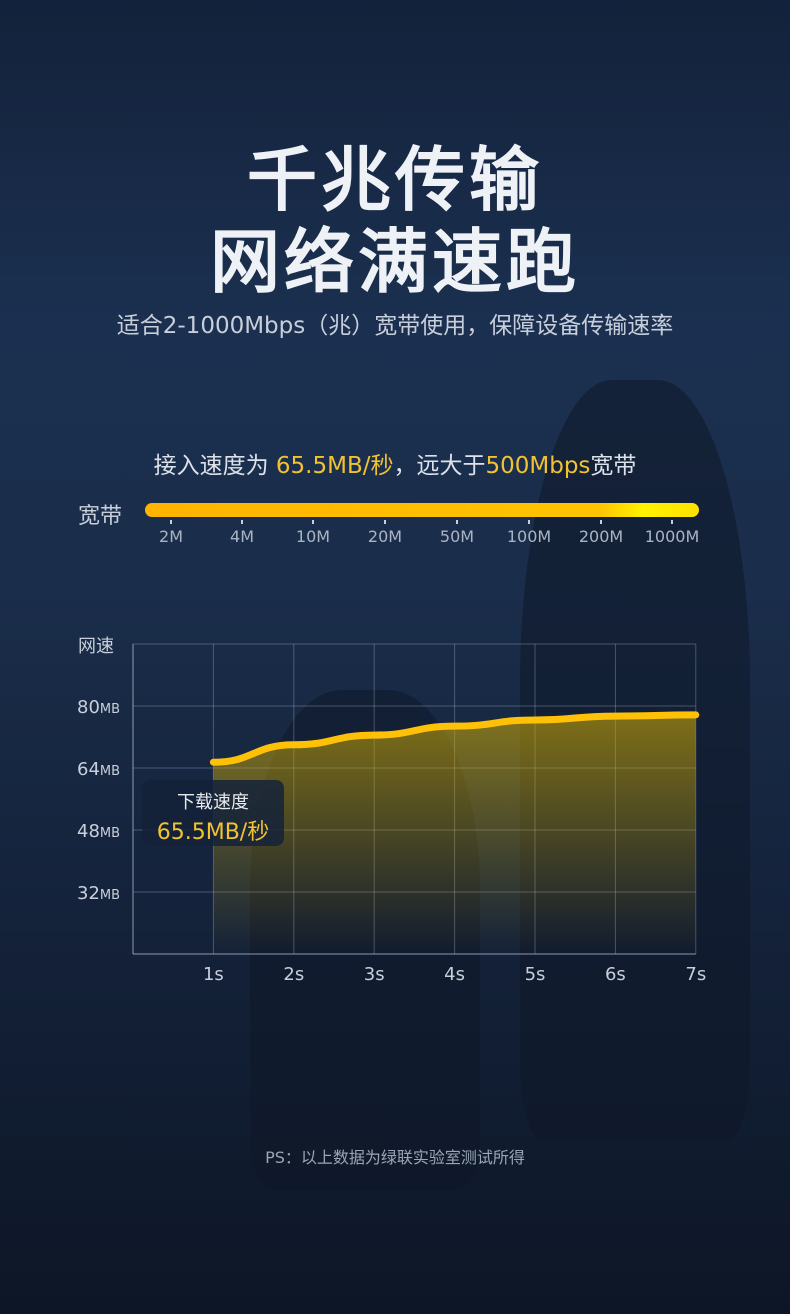 This screenshot has width=790, height=1314. What do you see at coordinates (214, 466) in the screenshot?
I see `intro-text: 接入速度为` at bounding box center [214, 466].